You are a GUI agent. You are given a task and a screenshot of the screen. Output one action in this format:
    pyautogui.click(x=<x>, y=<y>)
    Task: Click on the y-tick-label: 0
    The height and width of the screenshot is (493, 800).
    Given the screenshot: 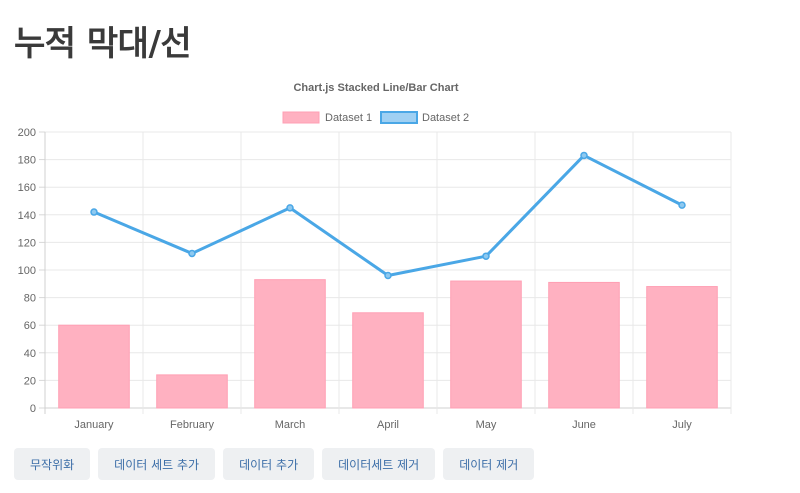 What is the action you would take?
    pyautogui.click(x=33, y=409)
    